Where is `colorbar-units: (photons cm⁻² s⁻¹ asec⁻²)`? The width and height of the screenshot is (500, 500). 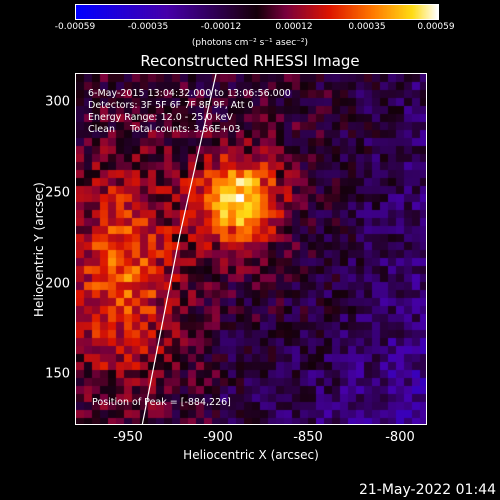 colorbar-units: (photons cm⁻² s⁻¹ asec⁻²) is located at coordinates (250, 43).